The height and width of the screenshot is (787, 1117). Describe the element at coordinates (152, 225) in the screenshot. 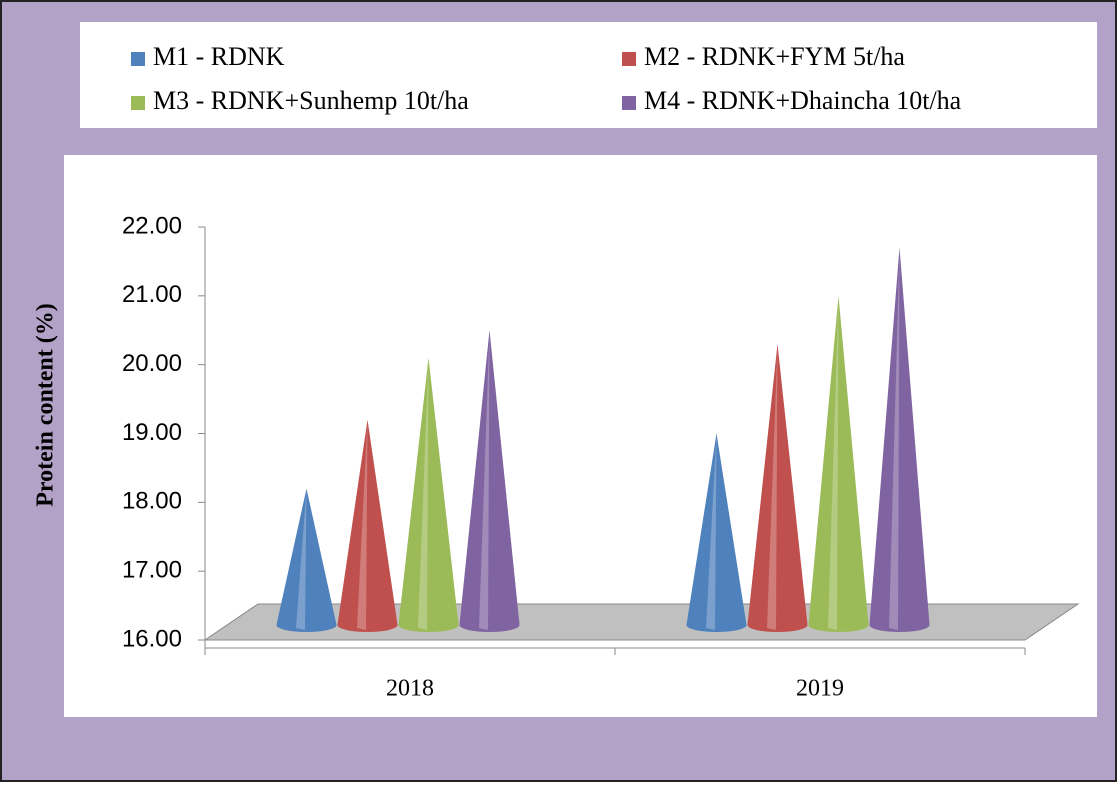

I see `y-tick-label: 22.00` at that location.